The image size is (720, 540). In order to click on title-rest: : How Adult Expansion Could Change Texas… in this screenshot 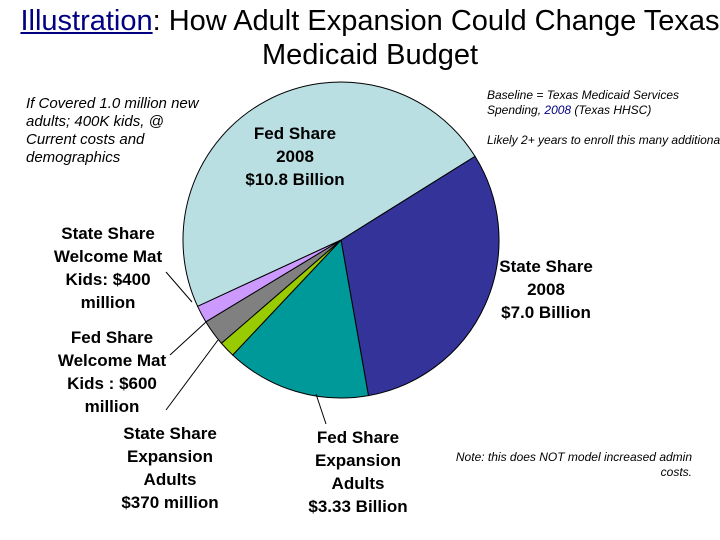, I will do `click(436, 38)`.